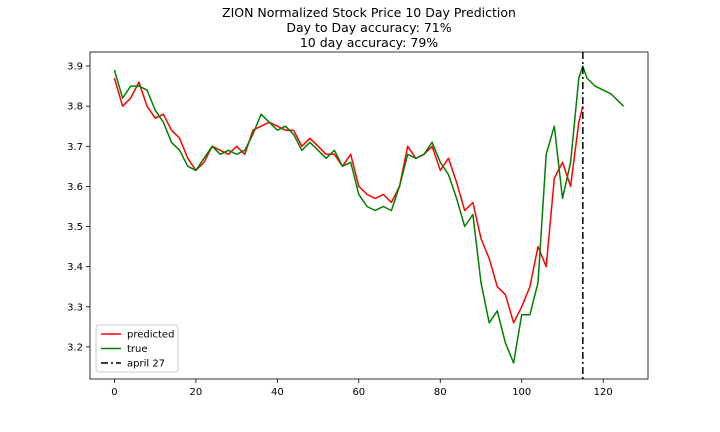  I want to click on legend: predicted true april 27, so click(137, 348).